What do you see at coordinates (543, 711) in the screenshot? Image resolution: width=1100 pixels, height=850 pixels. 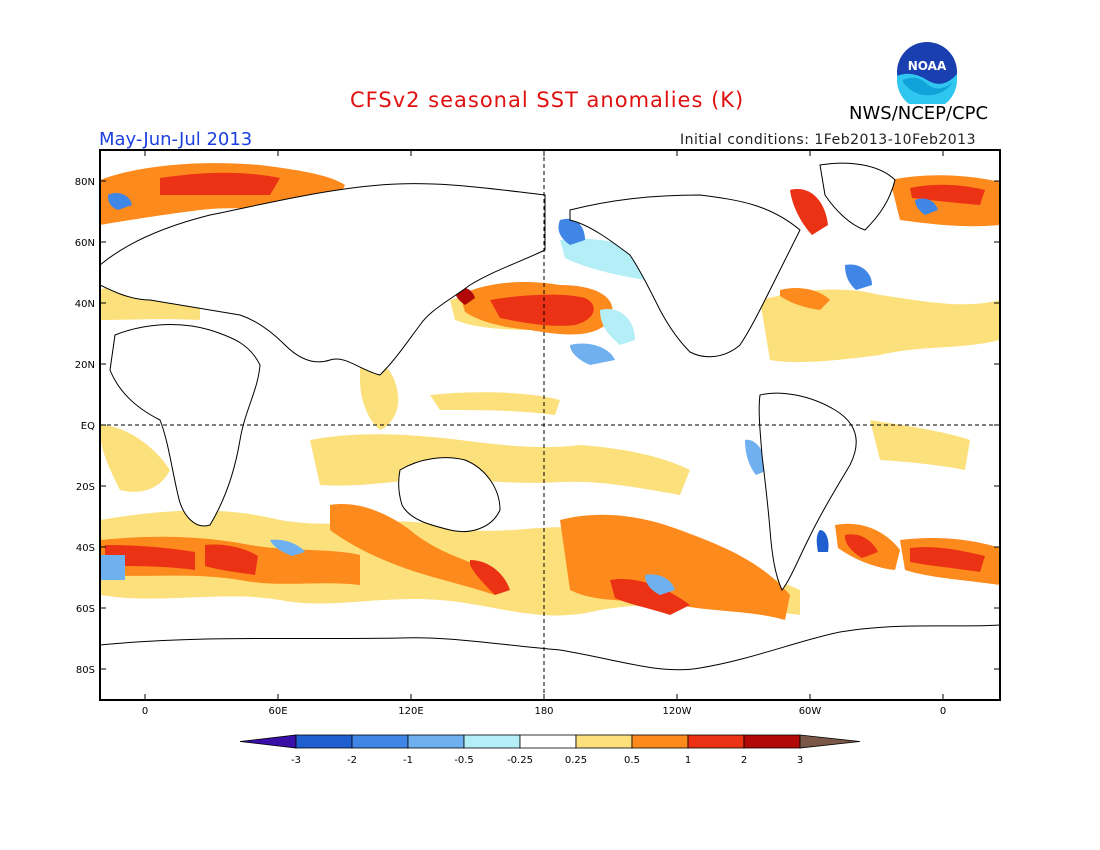 I see `lon-label: 180` at bounding box center [543, 711].